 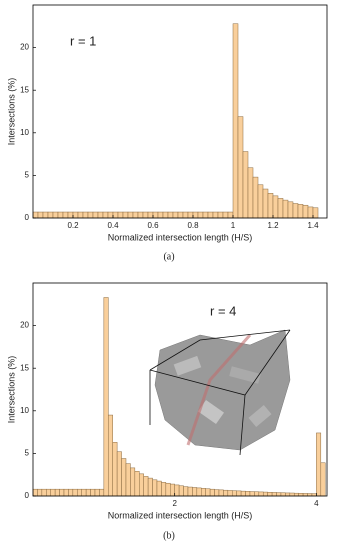 What do you see at coordinates (169, 535) in the screenshot?
I see `caption: (b)` at bounding box center [169, 535].